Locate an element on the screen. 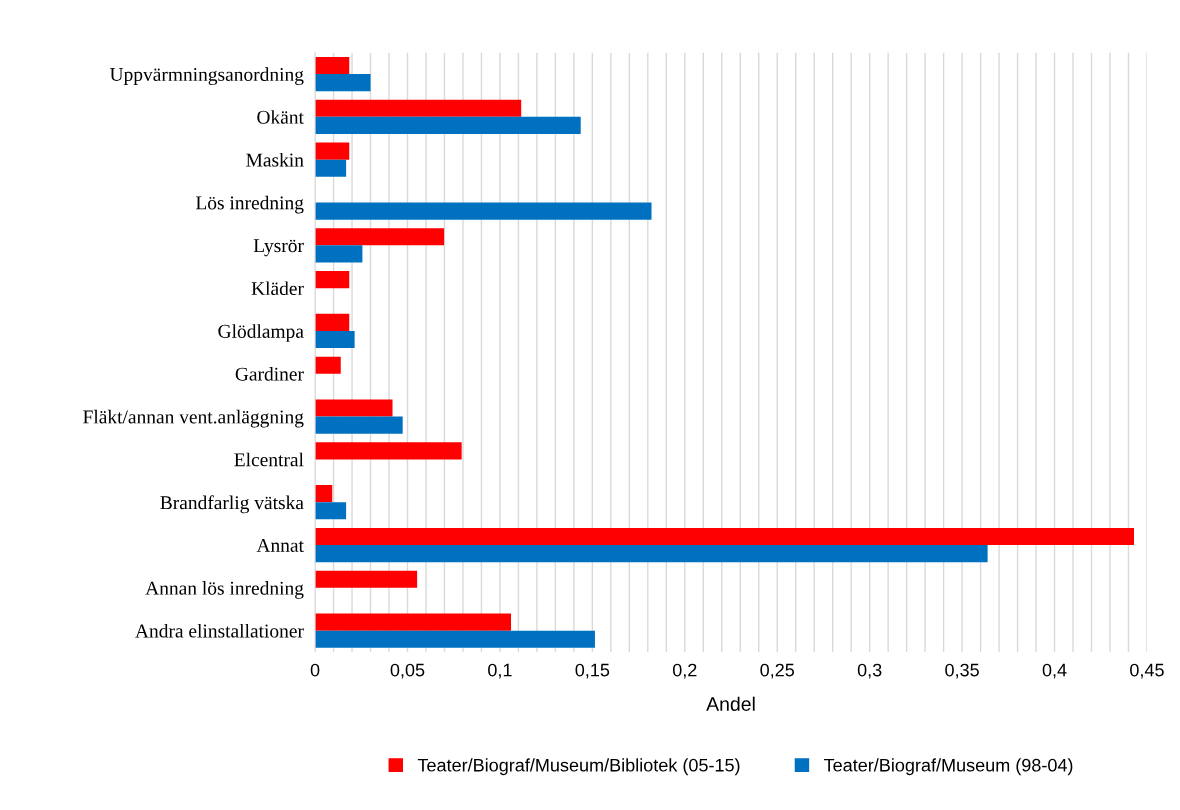 The height and width of the screenshot is (810, 1180). x-tick-label: 0 is located at coordinates (315, 670).